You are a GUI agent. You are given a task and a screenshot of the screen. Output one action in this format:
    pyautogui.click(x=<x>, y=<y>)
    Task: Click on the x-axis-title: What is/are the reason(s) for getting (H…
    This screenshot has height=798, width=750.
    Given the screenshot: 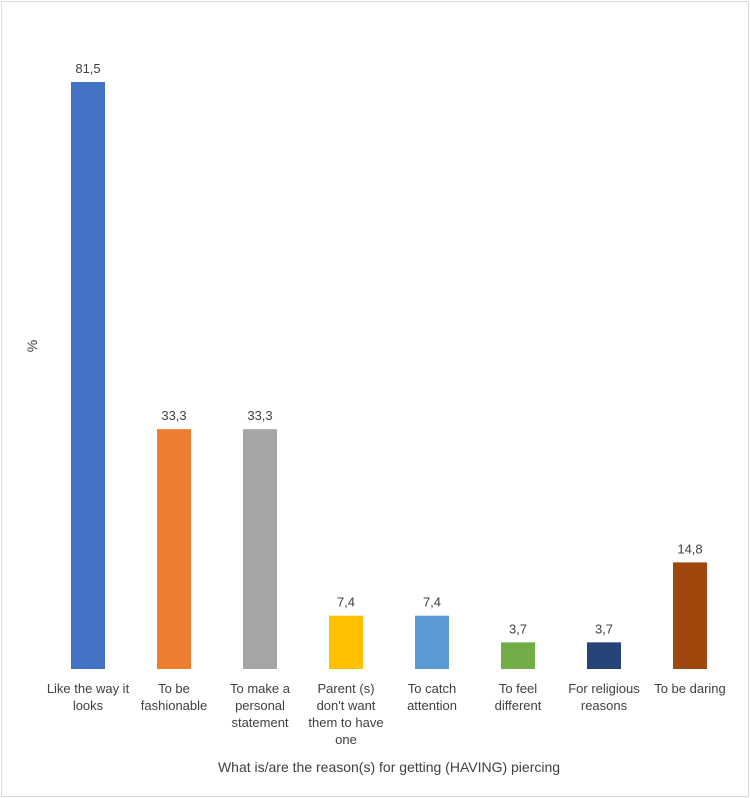 What is the action you would take?
    pyautogui.click(x=389, y=767)
    